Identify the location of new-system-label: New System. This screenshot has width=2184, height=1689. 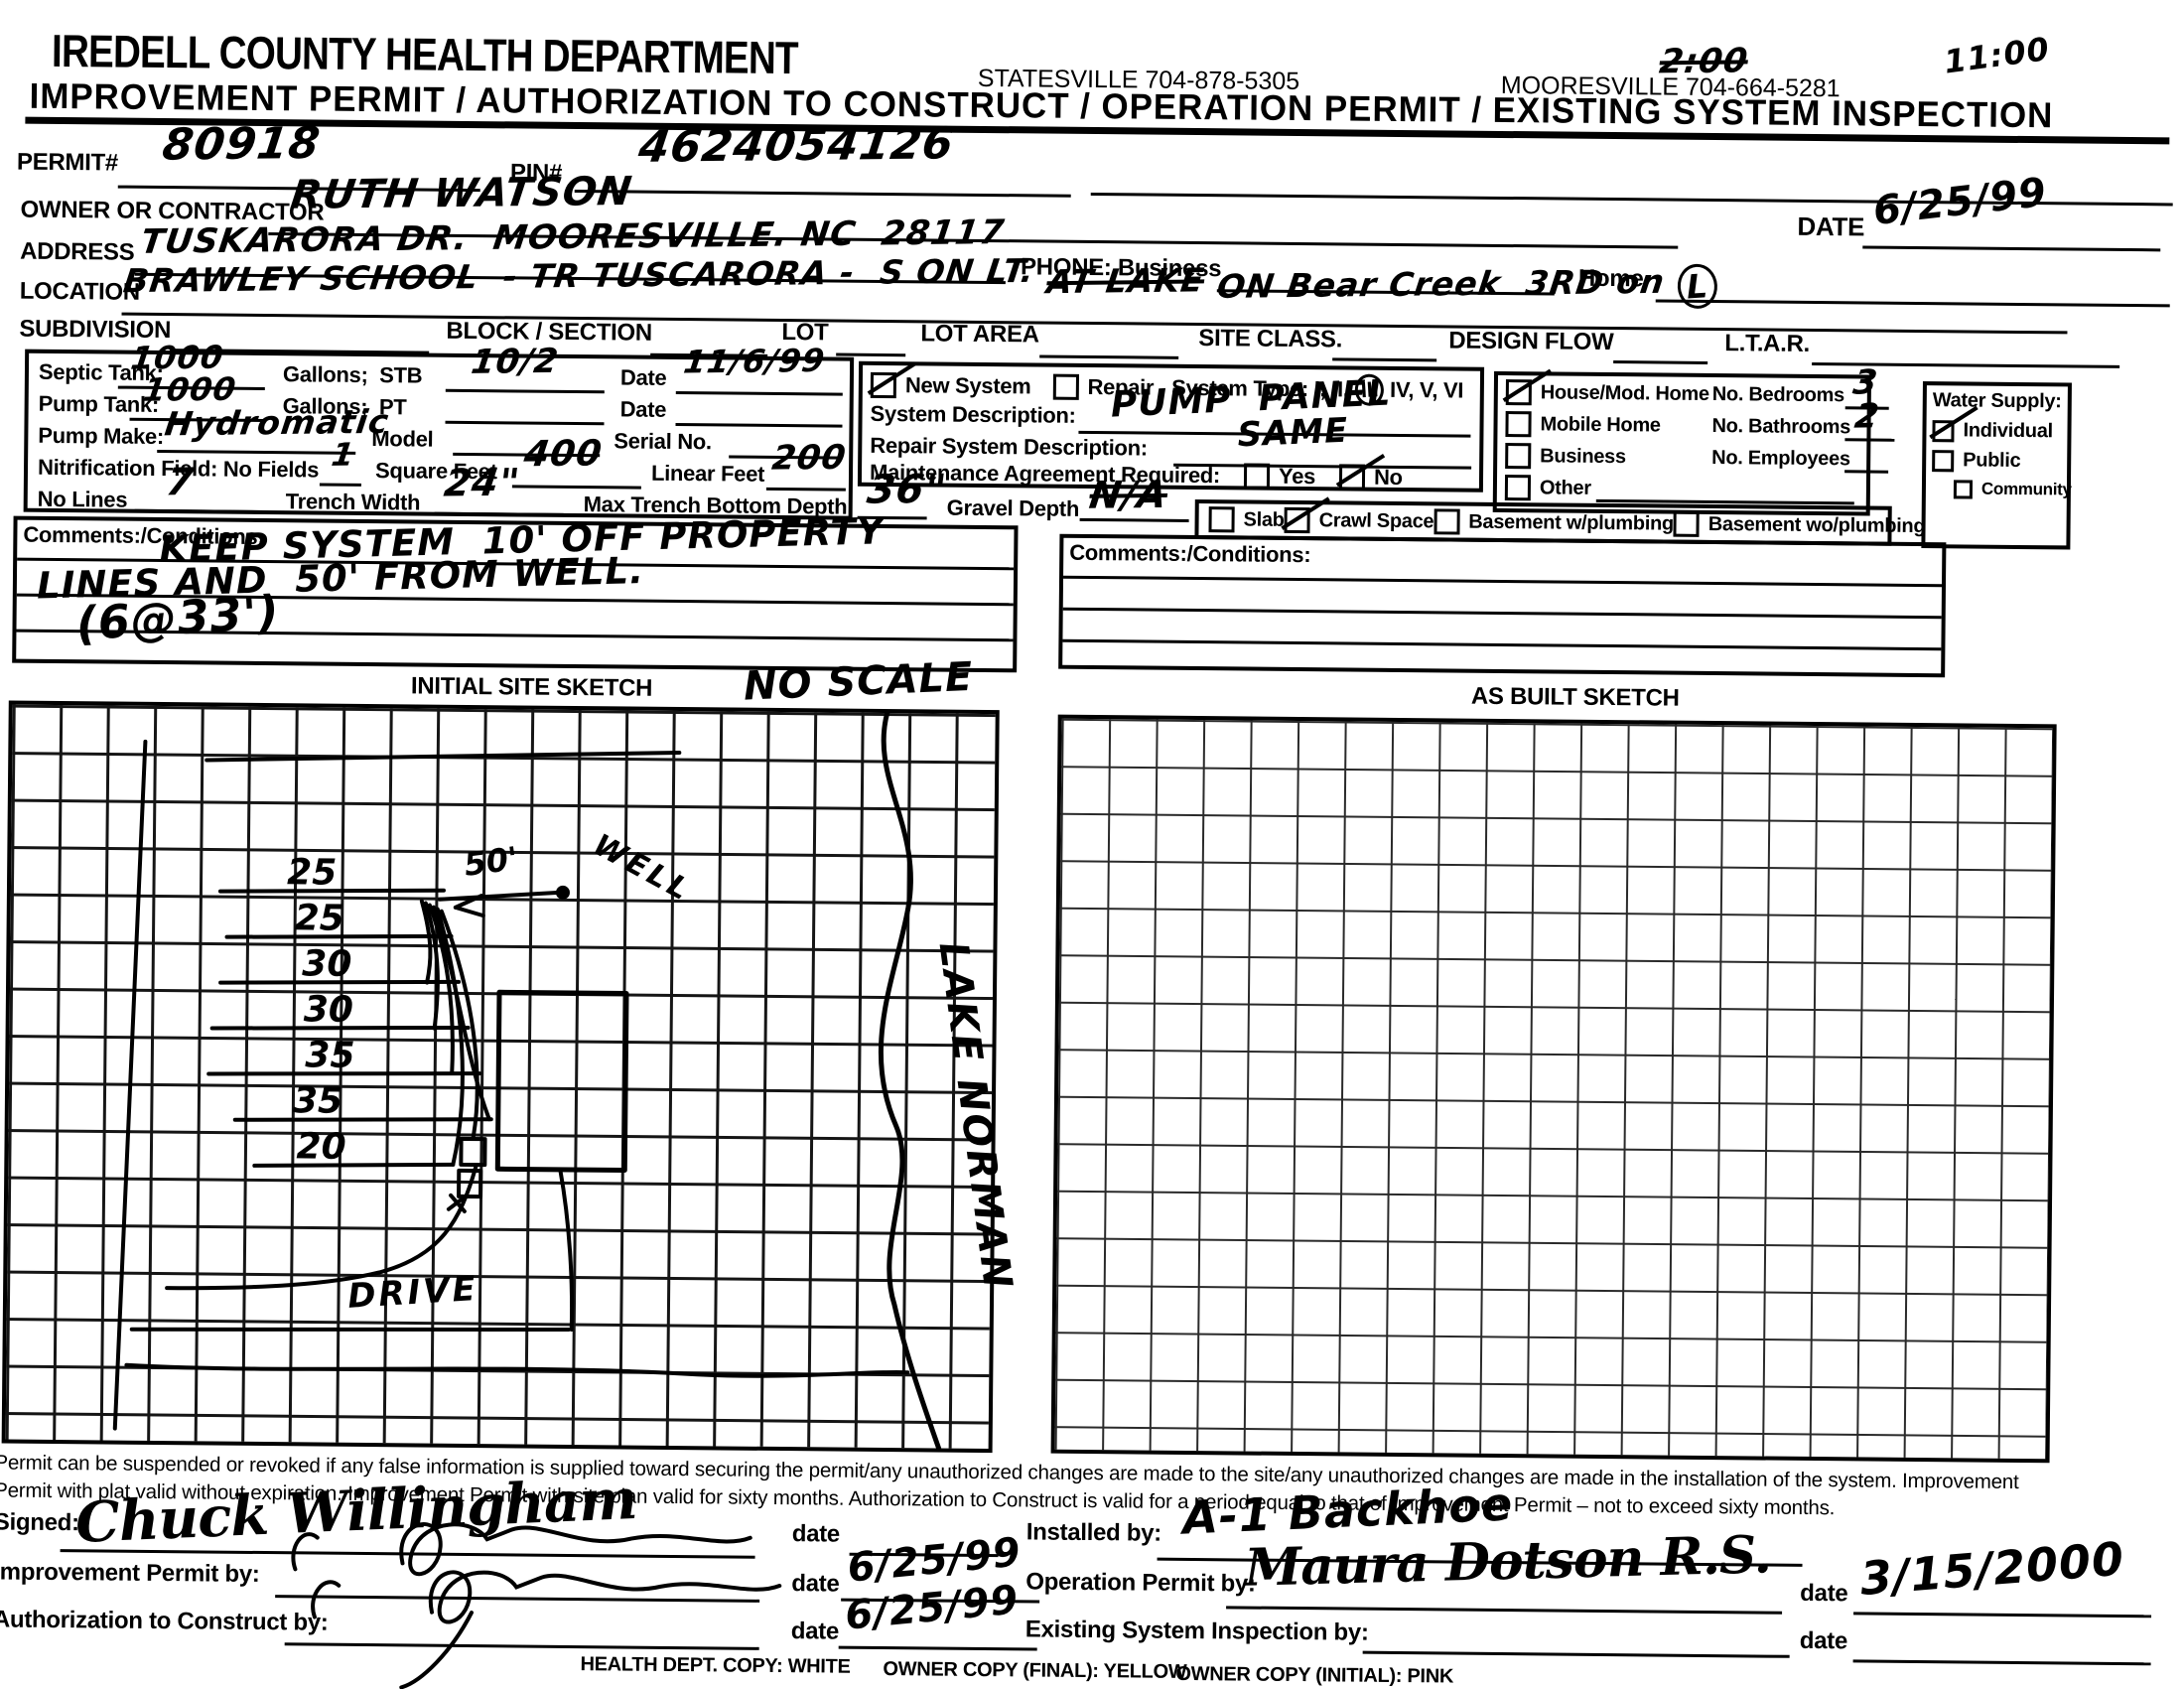
(967, 385).